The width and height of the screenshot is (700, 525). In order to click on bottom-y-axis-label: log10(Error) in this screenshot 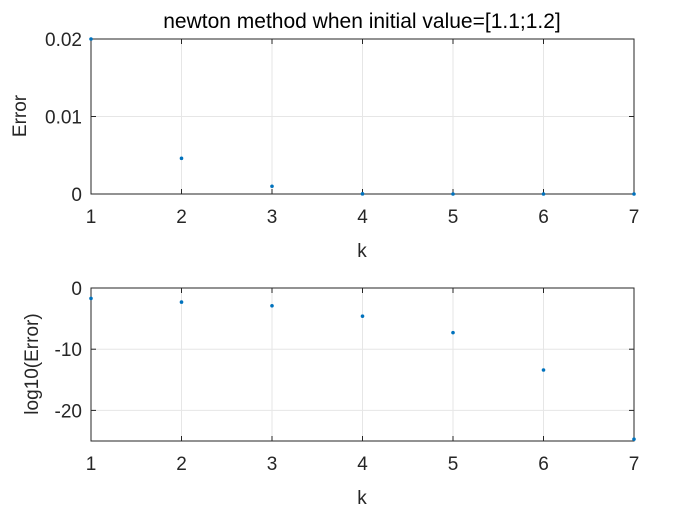, I will do `click(32, 363)`.